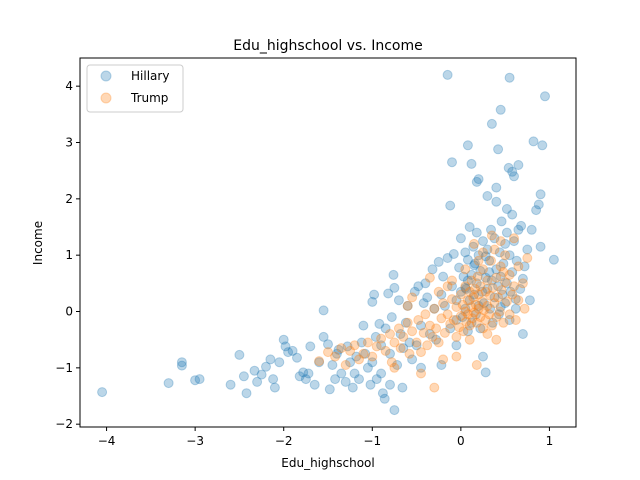 The image size is (640, 480). What do you see at coordinates (69, 199) in the screenshot?
I see `y-tick-label: 2` at bounding box center [69, 199].